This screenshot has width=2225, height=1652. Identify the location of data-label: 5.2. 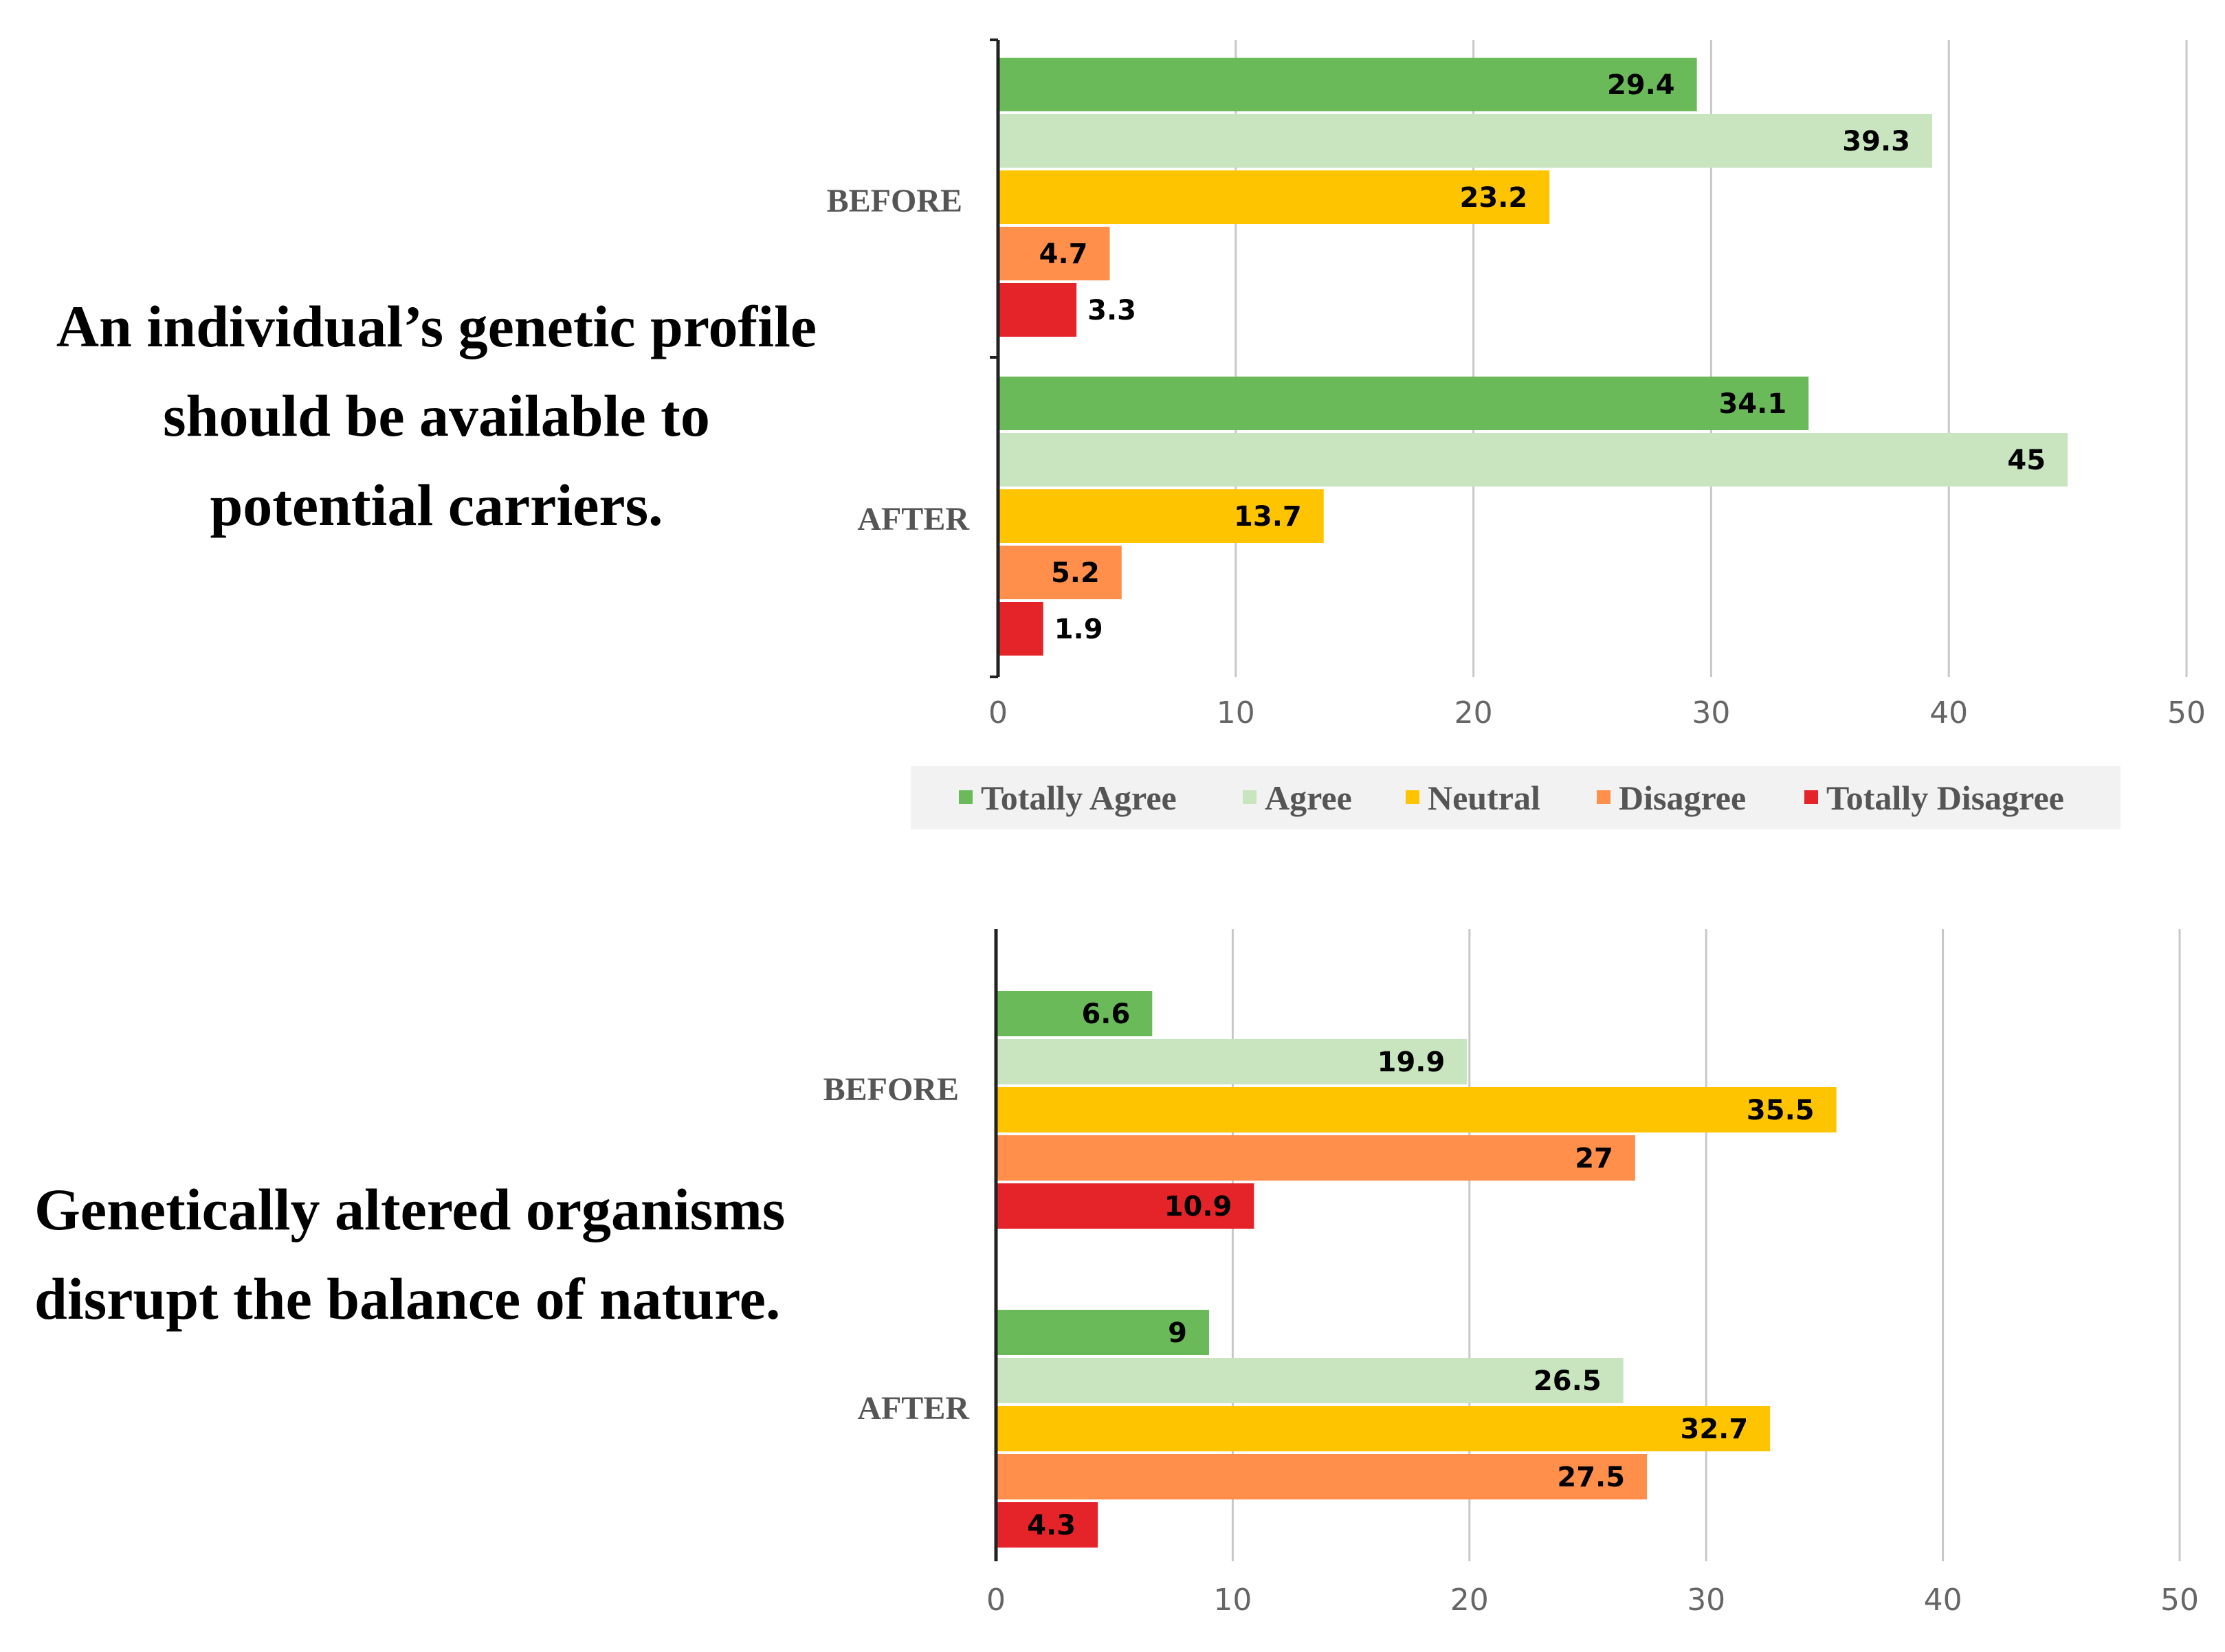
(1075, 573).